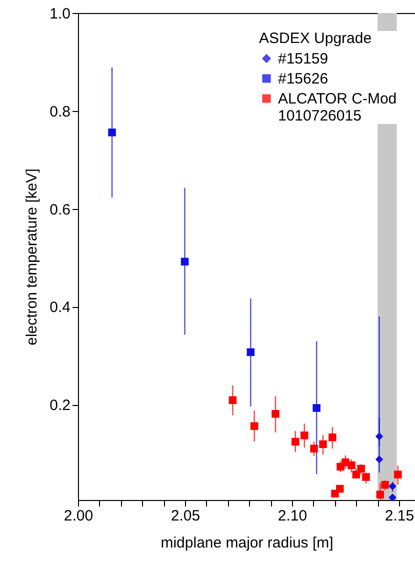  I want to click on y-axis-title: electron temperature [keV], so click(32, 257).